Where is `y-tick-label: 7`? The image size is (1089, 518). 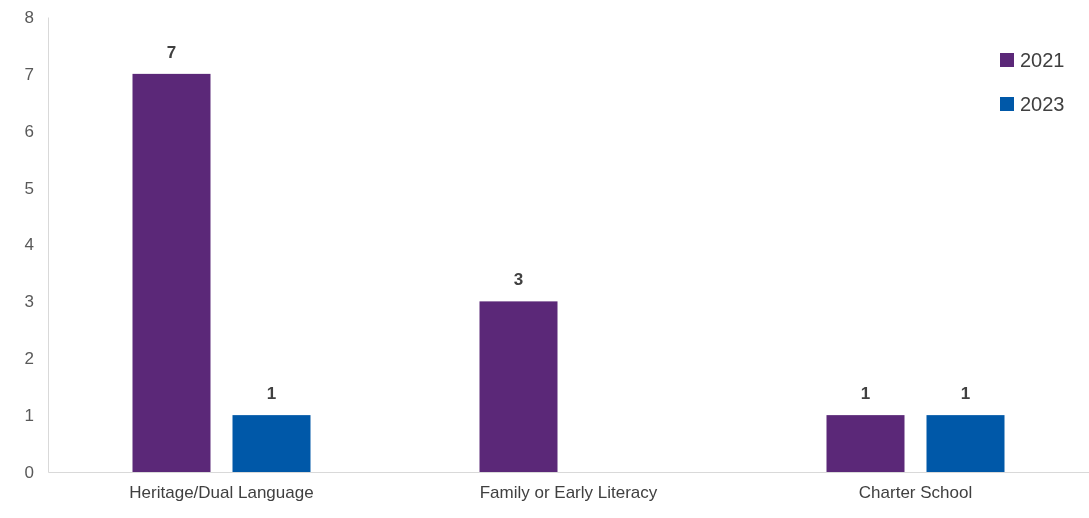
y-tick-label: 7 is located at coordinates (29, 74).